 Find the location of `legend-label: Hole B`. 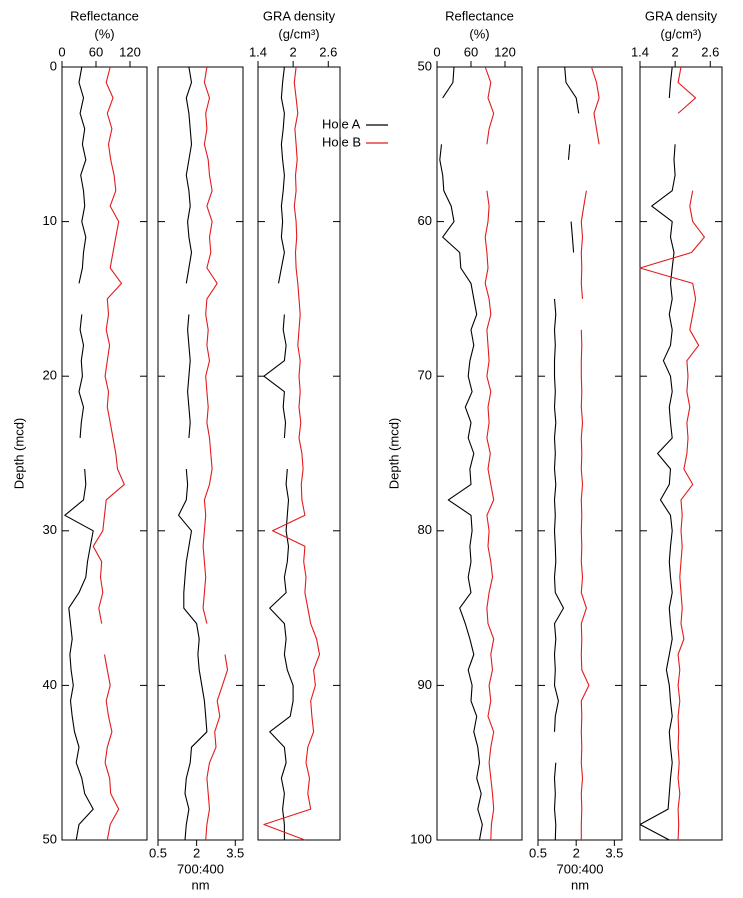

legend-label: Hole B is located at coordinates (341, 141).